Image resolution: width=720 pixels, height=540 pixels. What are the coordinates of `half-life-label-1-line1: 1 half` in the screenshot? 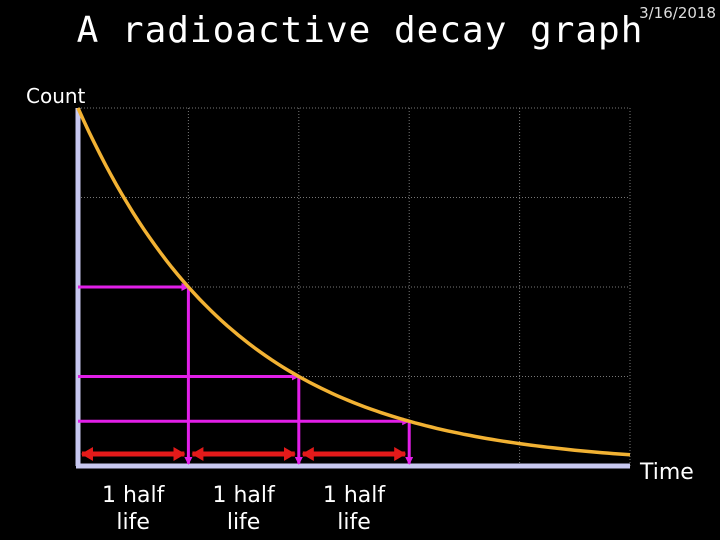 It's located at (133, 495).